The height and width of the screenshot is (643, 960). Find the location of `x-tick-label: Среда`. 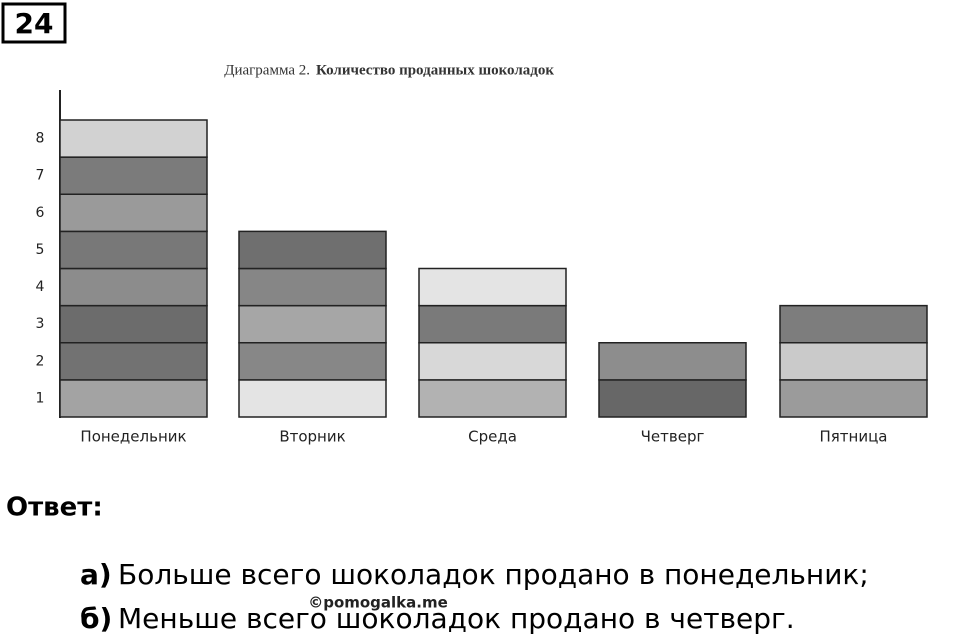

x-tick-label: Среда is located at coordinates (492, 437).